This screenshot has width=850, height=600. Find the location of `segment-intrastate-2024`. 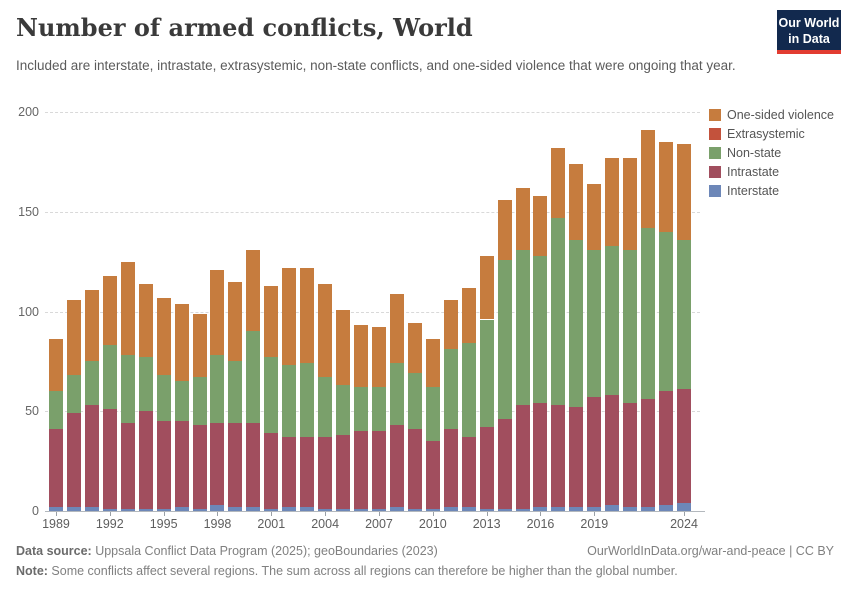

segment-intrastate-2024 is located at coordinates (684, 446).